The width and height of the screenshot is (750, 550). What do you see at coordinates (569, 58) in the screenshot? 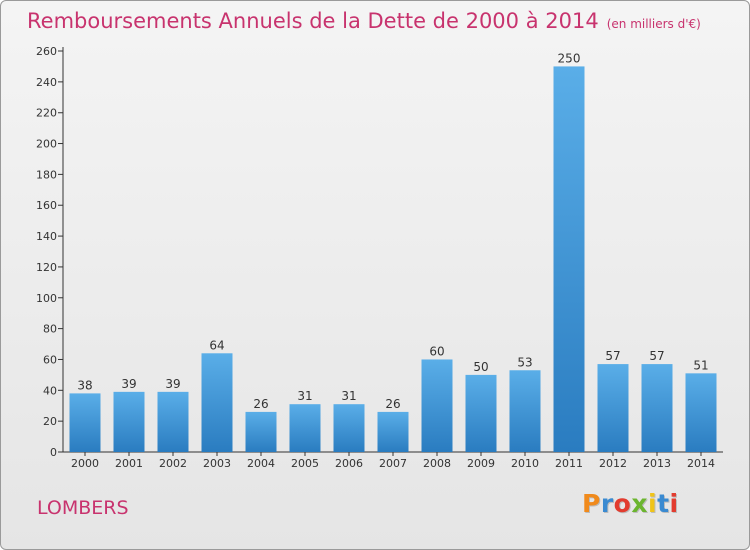
I see `bar-value-label: 250` at bounding box center [569, 58].